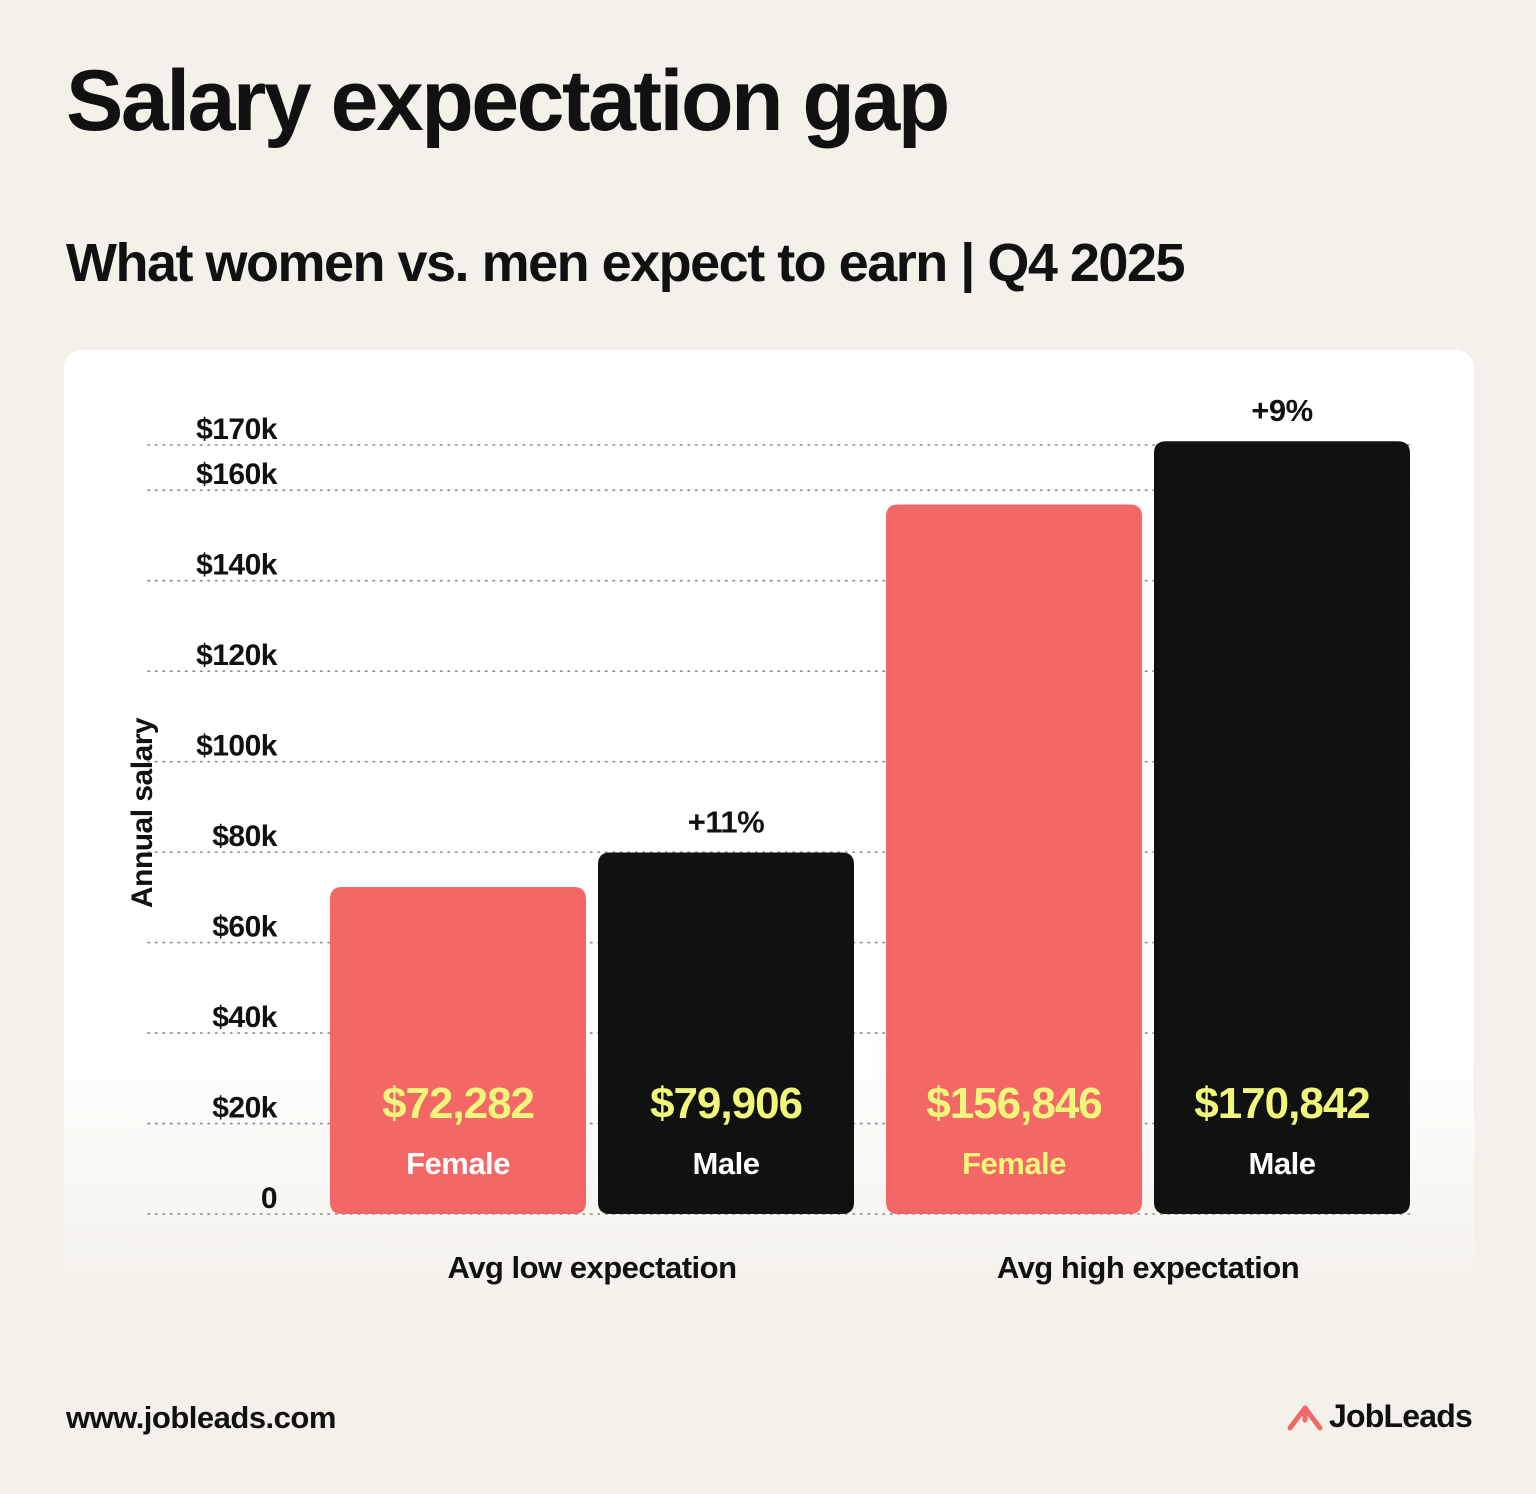  I want to click on bar-value-label: $170,842, so click(1282, 1103).